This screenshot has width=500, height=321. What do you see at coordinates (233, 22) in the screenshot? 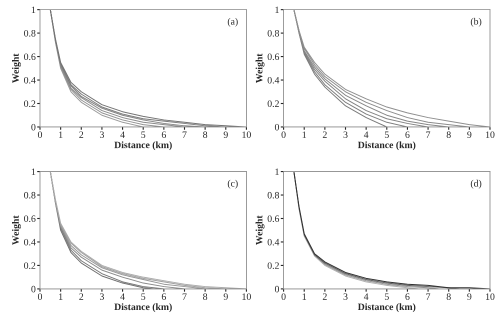
I see `annotation: (a)` at bounding box center [233, 22].